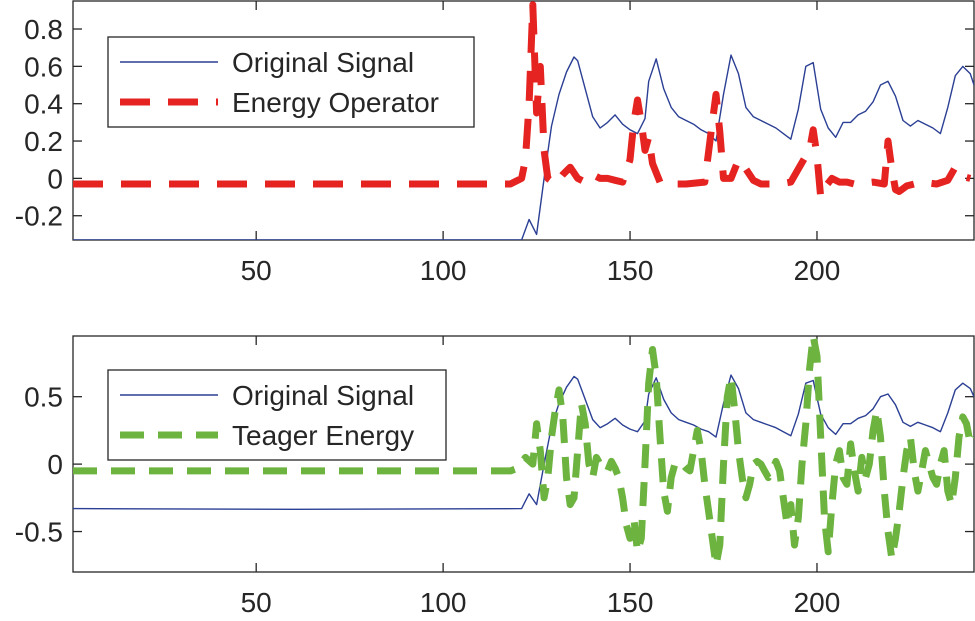 This screenshot has height=621, width=975. What do you see at coordinates (39, 123) in the screenshot?
I see `top-y-tick-labels: -0.2 0 0.2 0.4 0.6 0.8` at bounding box center [39, 123].